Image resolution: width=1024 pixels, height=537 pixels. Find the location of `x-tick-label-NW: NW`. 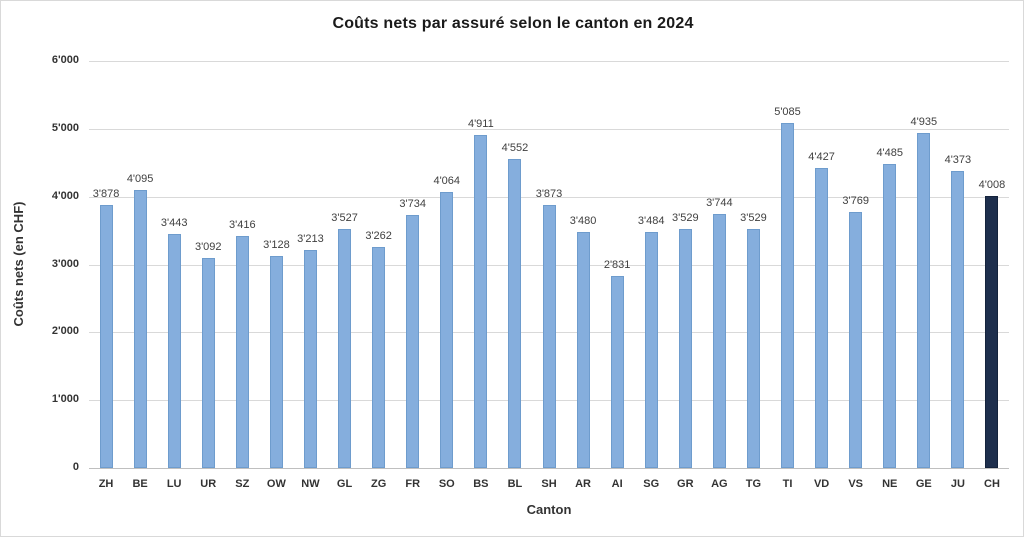

x-tick-label-NW: NW is located at coordinates (310, 484).